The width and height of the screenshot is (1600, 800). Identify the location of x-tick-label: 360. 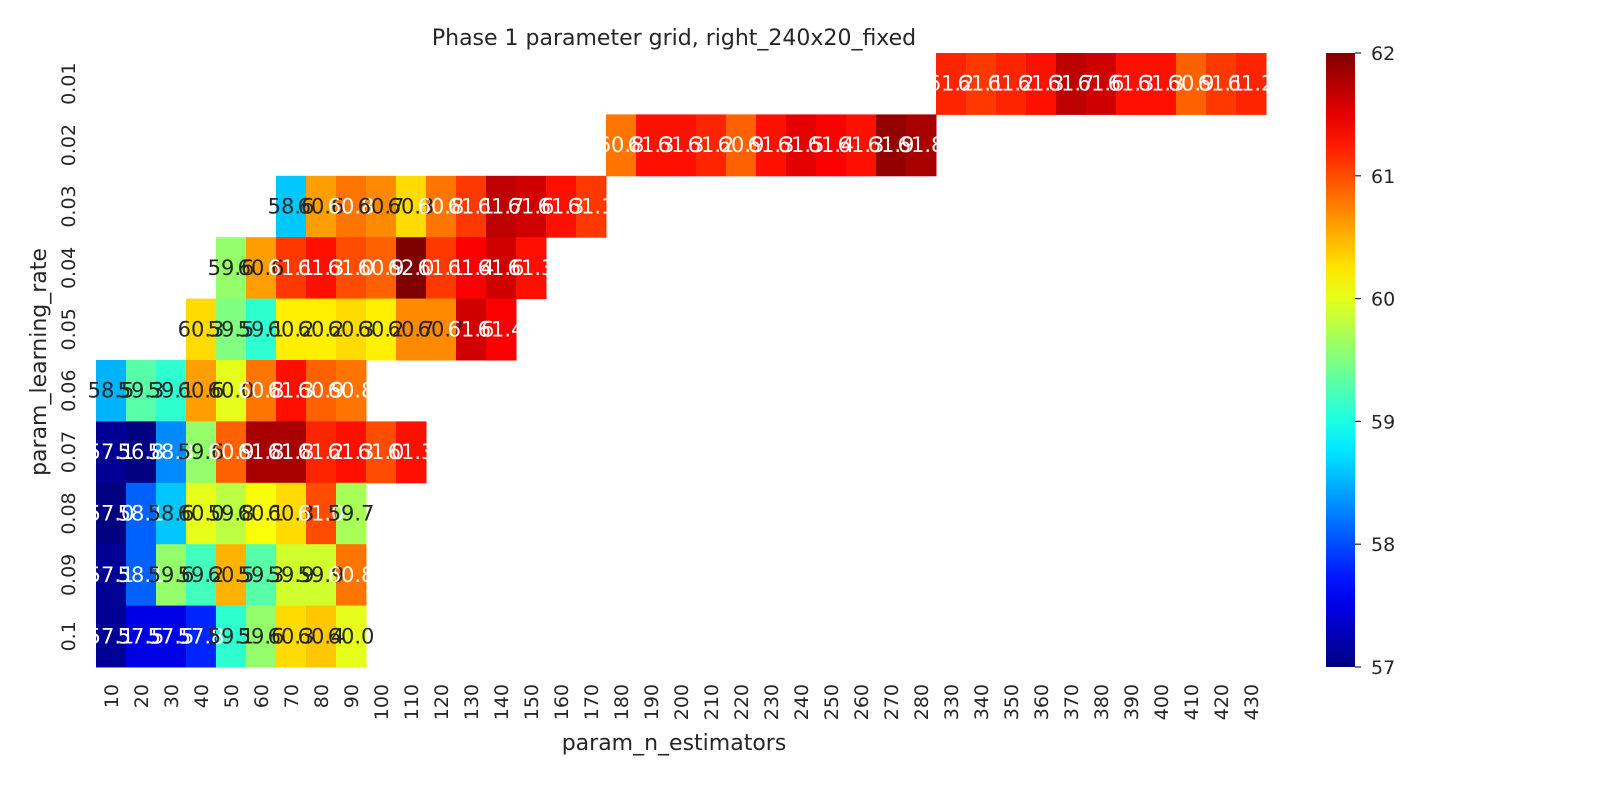
(1042, 702).